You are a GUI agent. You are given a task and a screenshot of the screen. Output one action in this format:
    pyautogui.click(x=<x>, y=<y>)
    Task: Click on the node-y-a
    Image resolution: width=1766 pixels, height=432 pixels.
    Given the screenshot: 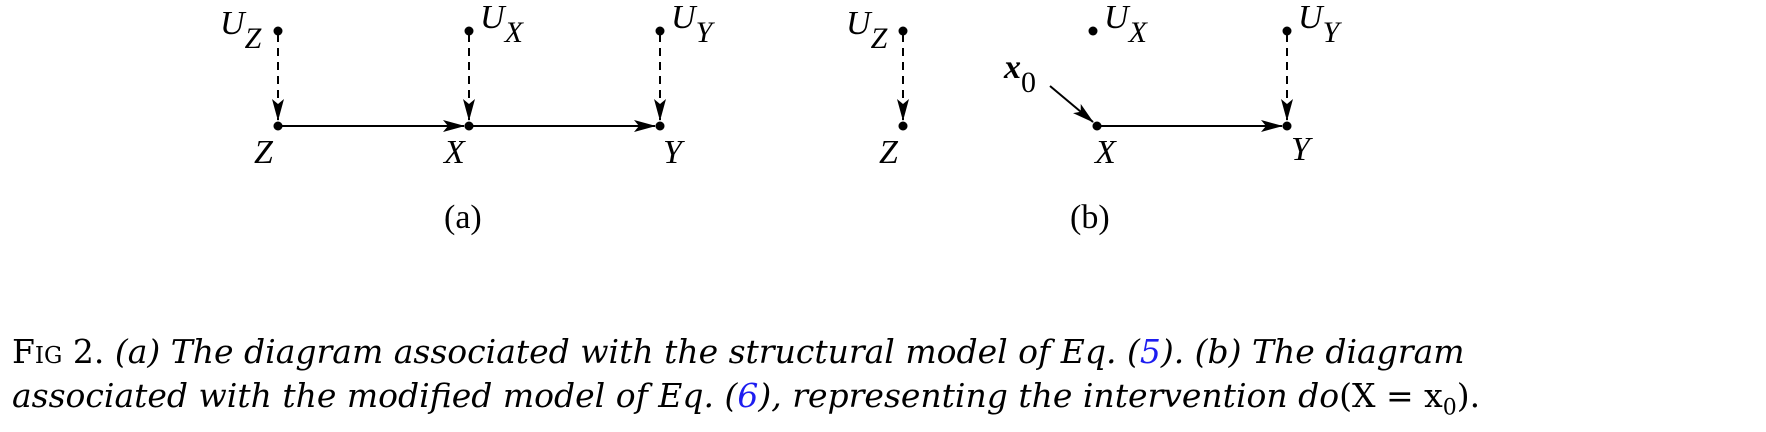 What is the action you would take?
    pyautogui.click(x=660, y=126)
    